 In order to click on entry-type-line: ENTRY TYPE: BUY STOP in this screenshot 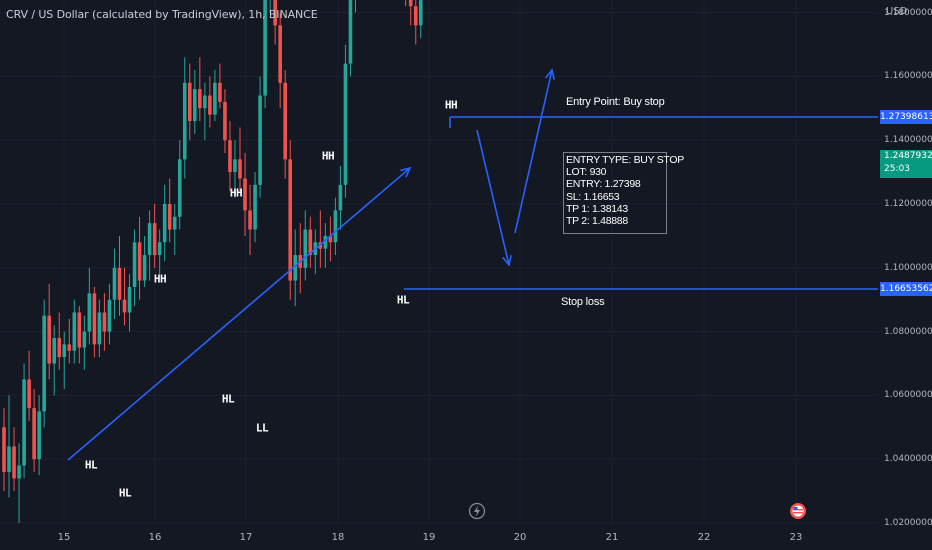, I will do `click(625, 160)`.